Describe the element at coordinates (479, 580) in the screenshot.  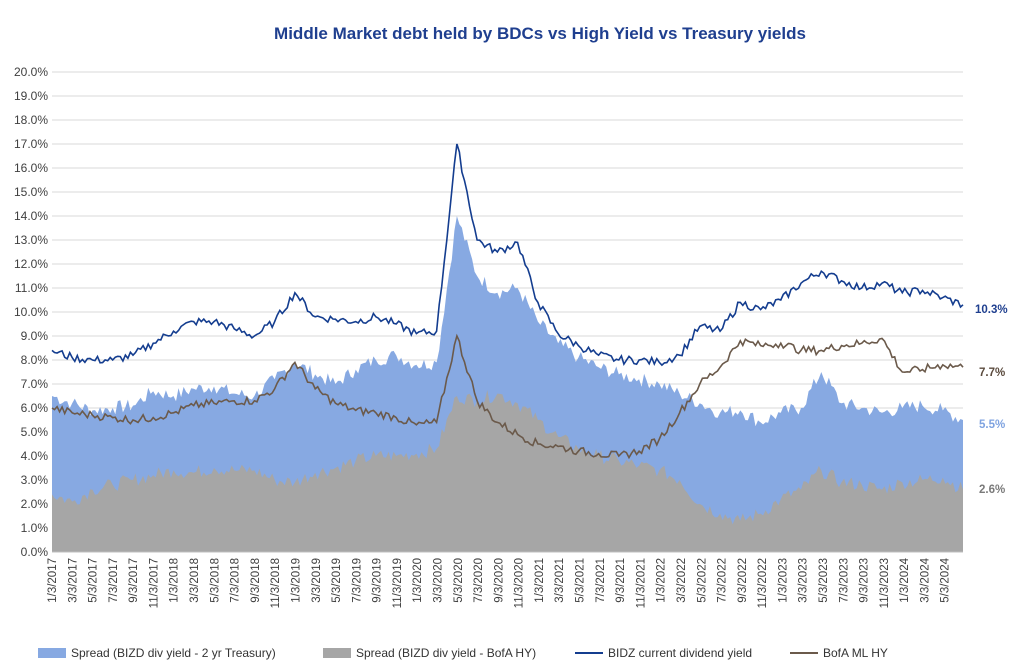
I see `x-tick-label: 7/3/2020` at that location.